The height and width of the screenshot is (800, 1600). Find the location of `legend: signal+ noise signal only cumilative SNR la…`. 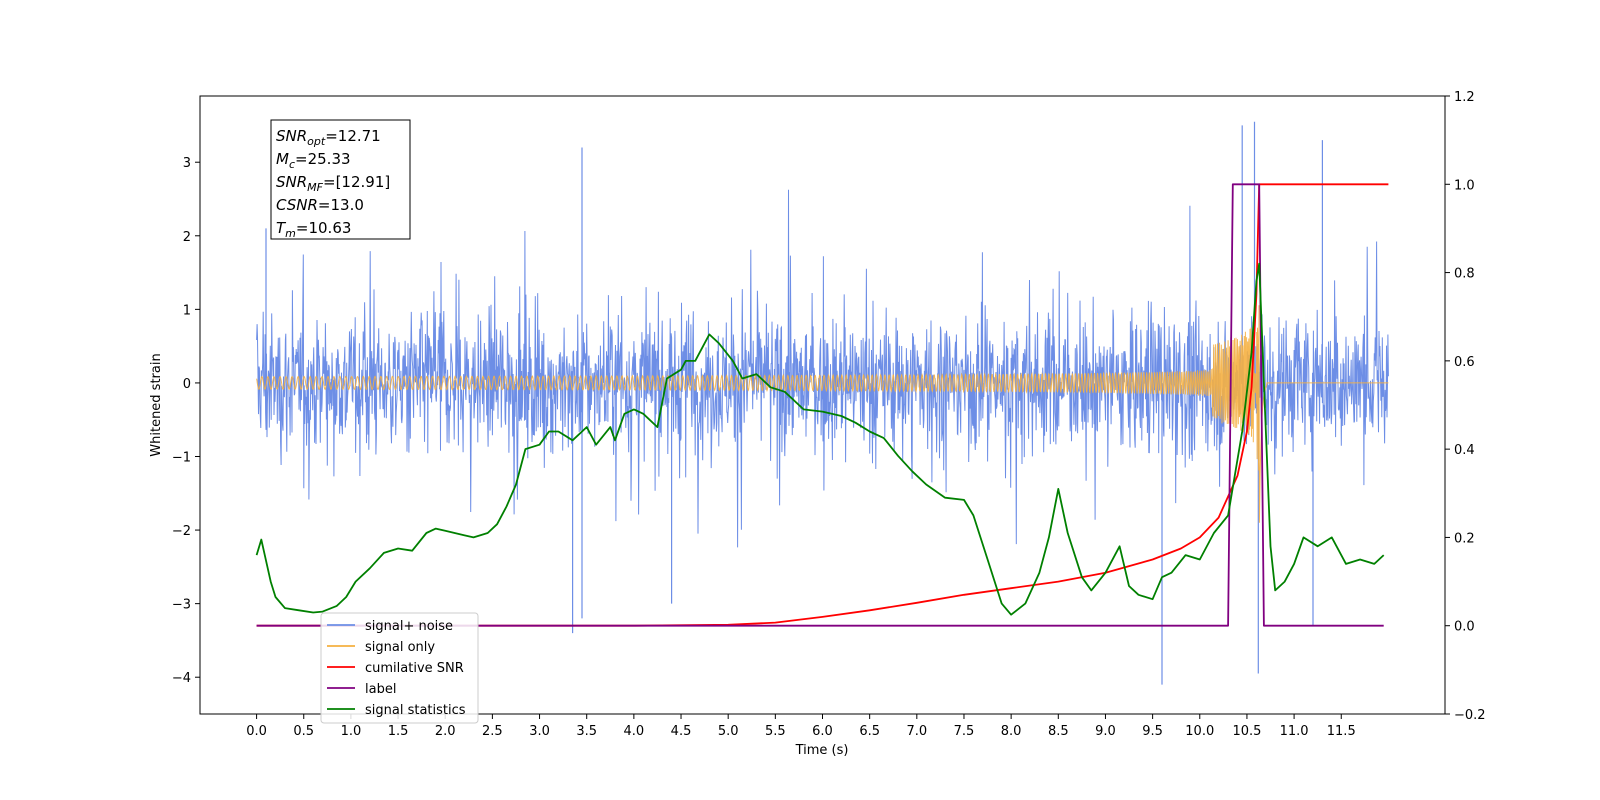

legend: signal+ noise signal only cumilative SNR la… is located at coordinates (399, 668).